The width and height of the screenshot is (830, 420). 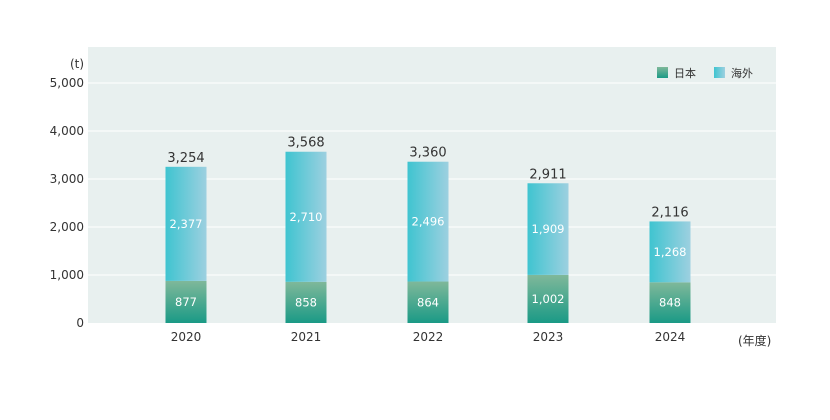 I want to click on label-japan-2021: 858, so click(x=306, y=302).